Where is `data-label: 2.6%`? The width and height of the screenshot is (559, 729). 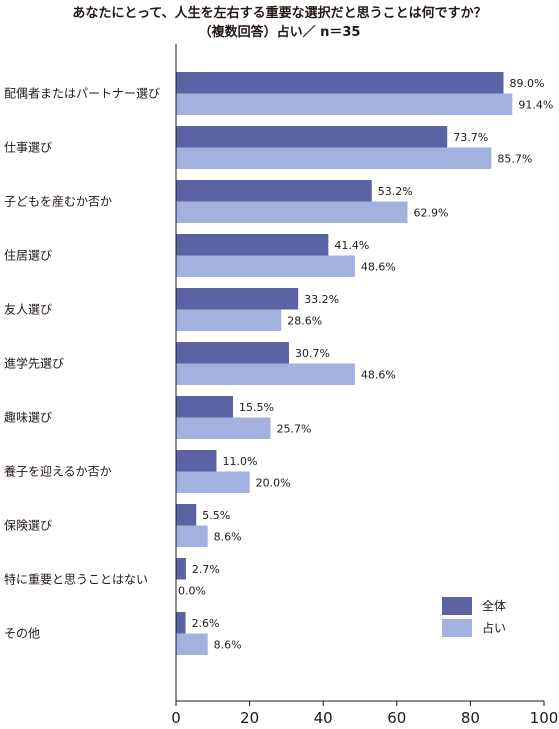
data-label: 2.6% is located at coordinates (206, 623).